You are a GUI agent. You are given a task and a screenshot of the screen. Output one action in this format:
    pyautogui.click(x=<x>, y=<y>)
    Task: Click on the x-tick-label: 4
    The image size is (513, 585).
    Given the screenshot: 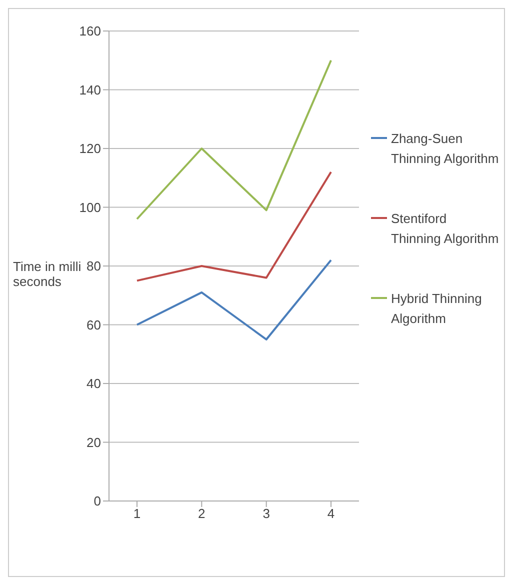 What is the action you would take?
    pyautogui.click(x=331, y=514)
    